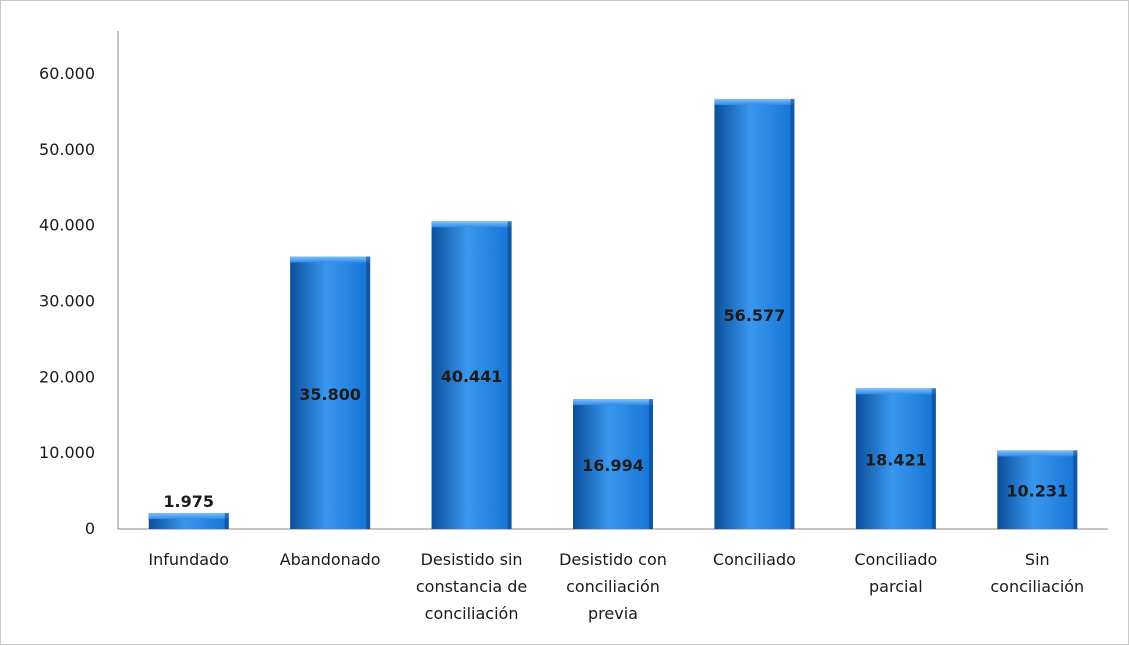  I want to click on x-tick-label-line: Desistido sin, so click(472, 559).